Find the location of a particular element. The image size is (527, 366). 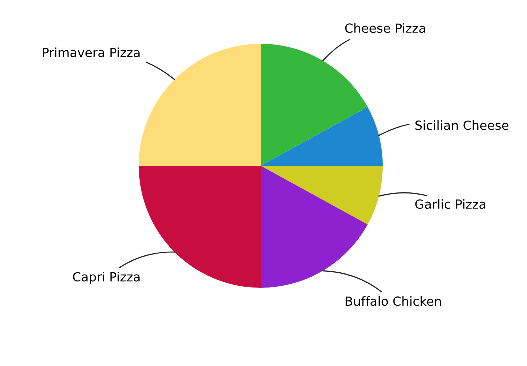

slice-label: Primavera Pizza is located at coordinates (91, 53).